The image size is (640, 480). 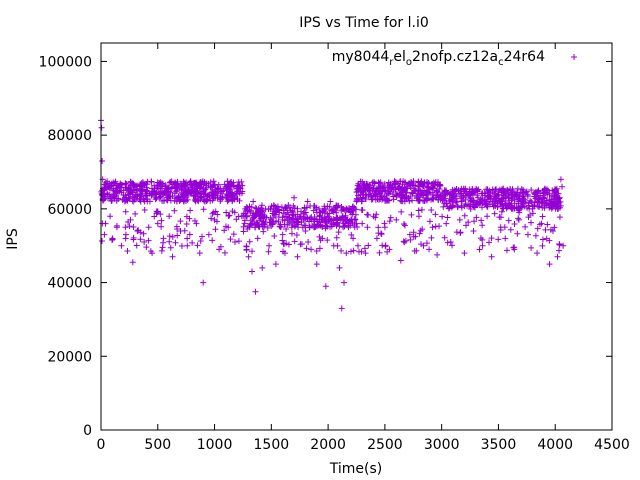 What do you see at coordinates (385, 445) in the screenshot?
I see `x-tick-label: 2500` at bounding box center [385, 445].